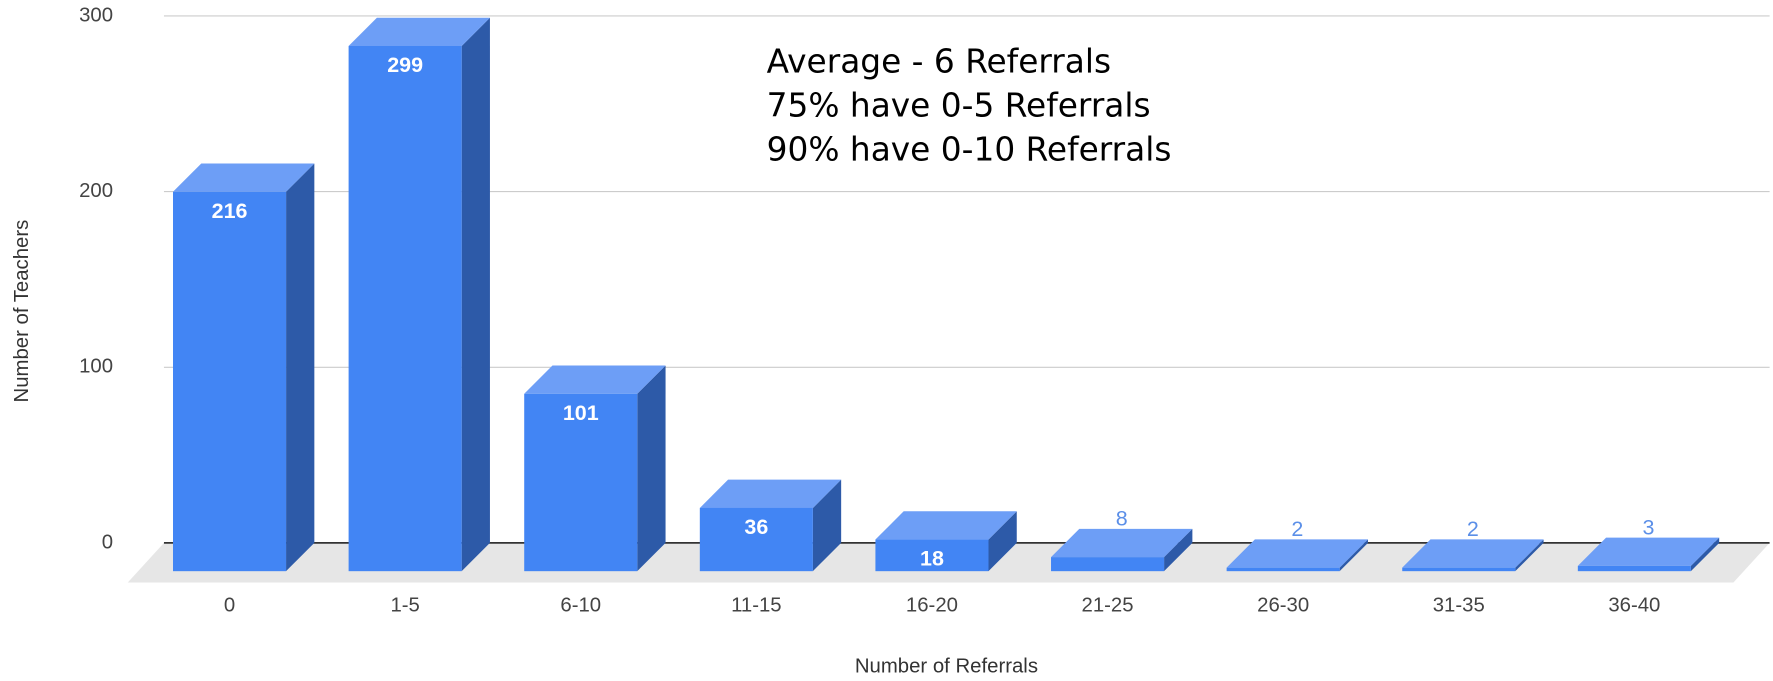 The image size is (1773, 681). I want to click on value-label: 216, so click(230, 211).